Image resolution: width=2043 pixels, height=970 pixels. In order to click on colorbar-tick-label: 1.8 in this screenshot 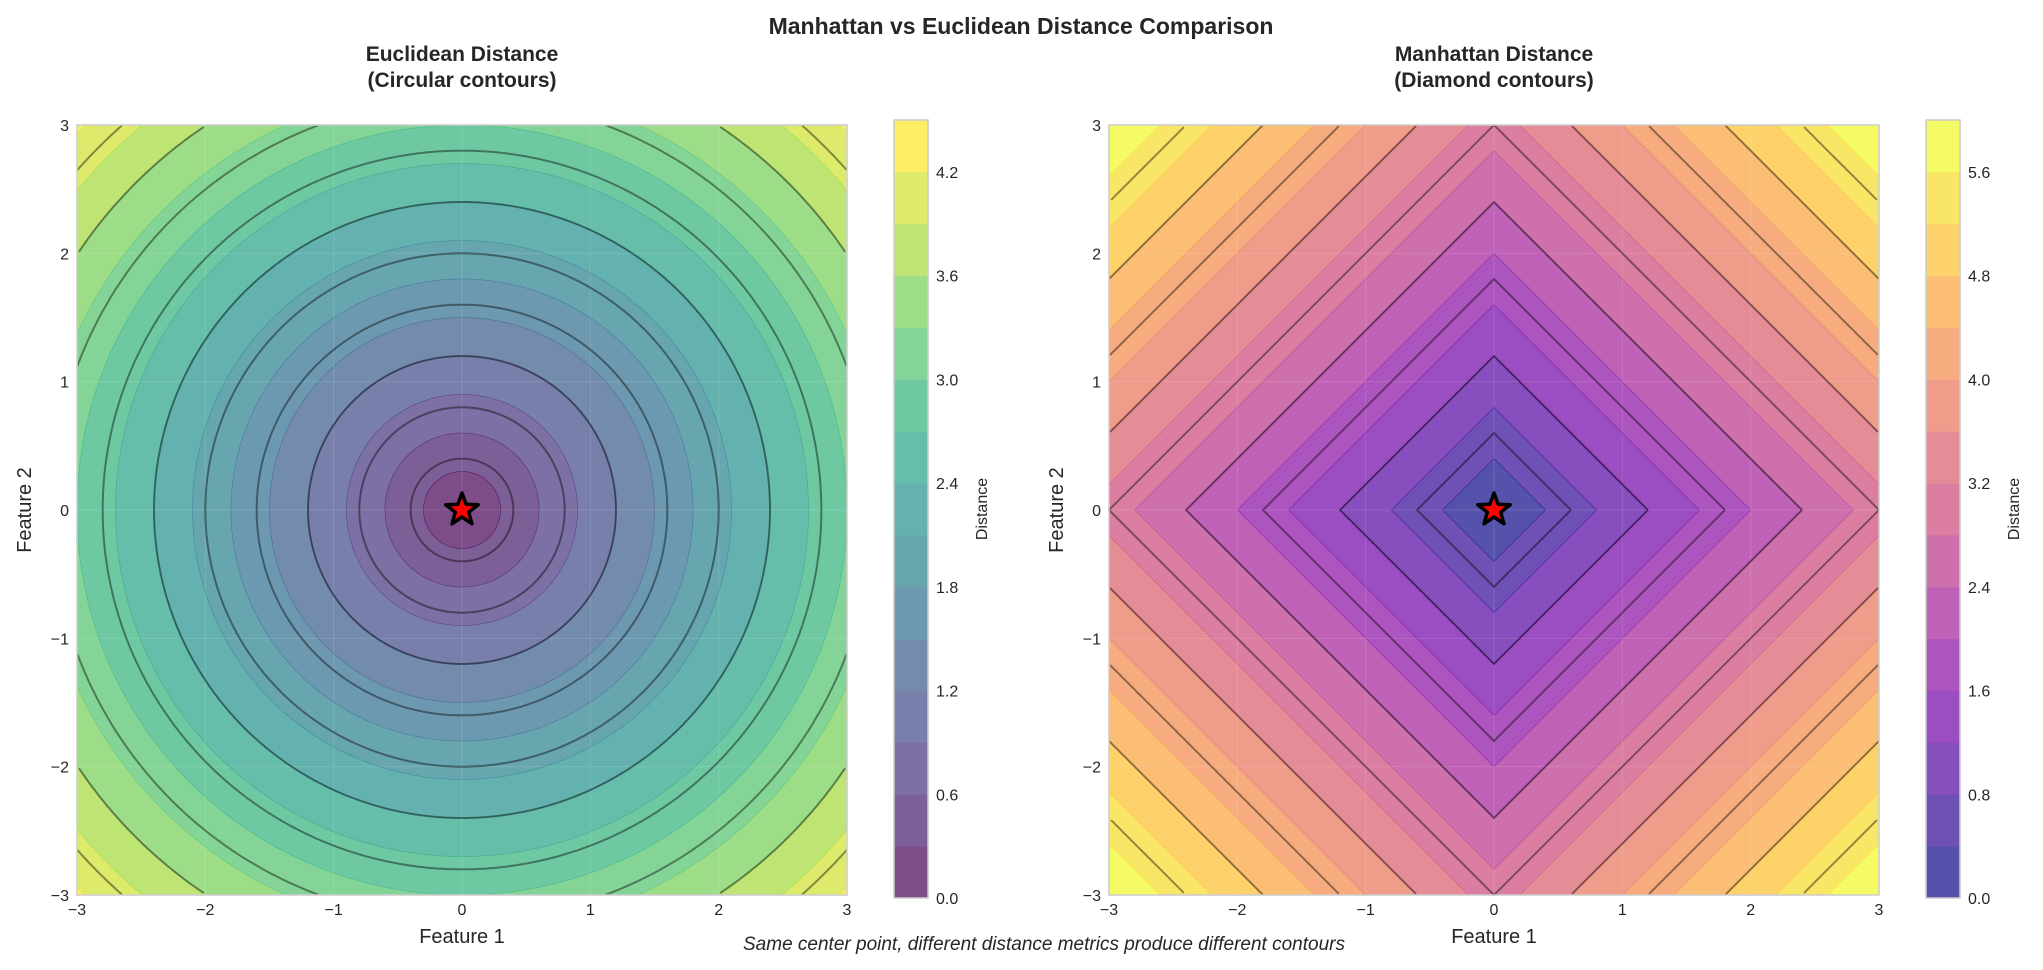, I will do `click(947, 588)`.